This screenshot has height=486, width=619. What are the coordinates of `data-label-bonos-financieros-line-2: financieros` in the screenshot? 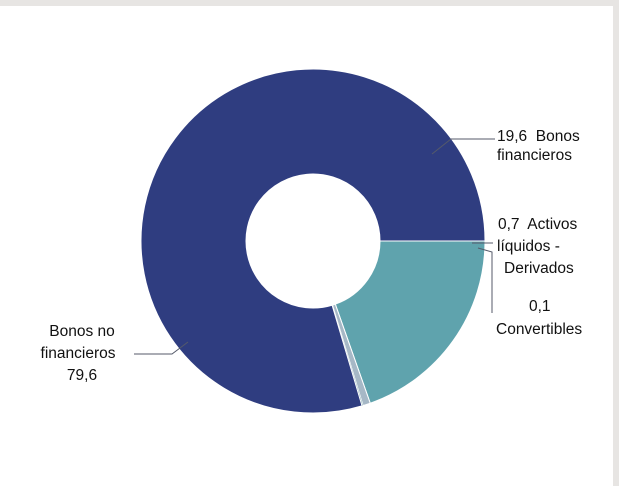 It's located at (534, 155).